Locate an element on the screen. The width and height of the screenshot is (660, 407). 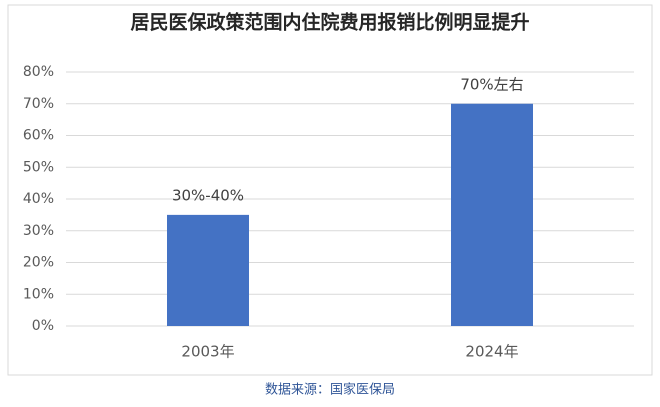
y-tick-label: 60% is located at coordinates (38, 136).